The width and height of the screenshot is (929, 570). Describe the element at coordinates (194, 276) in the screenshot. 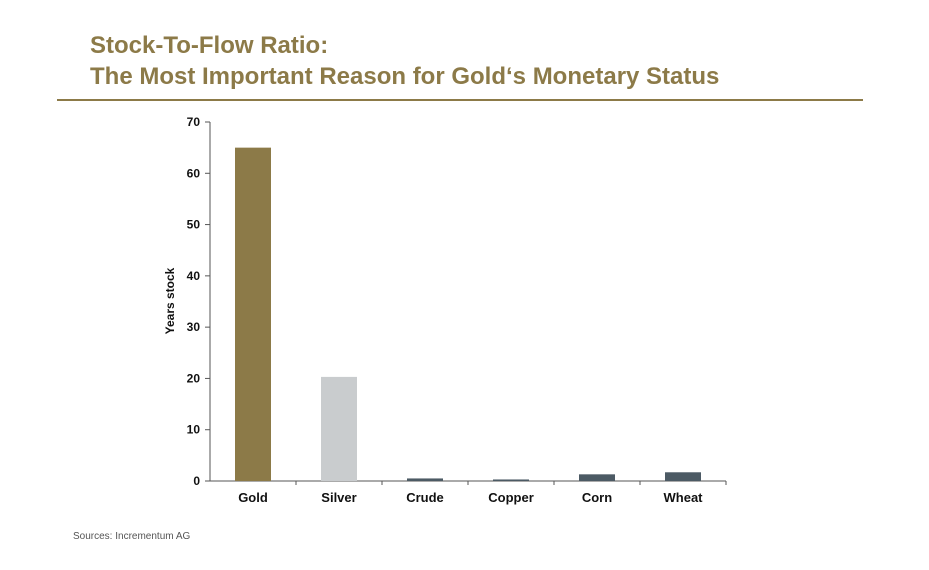

I see `y-tick-label: 40` at that location.